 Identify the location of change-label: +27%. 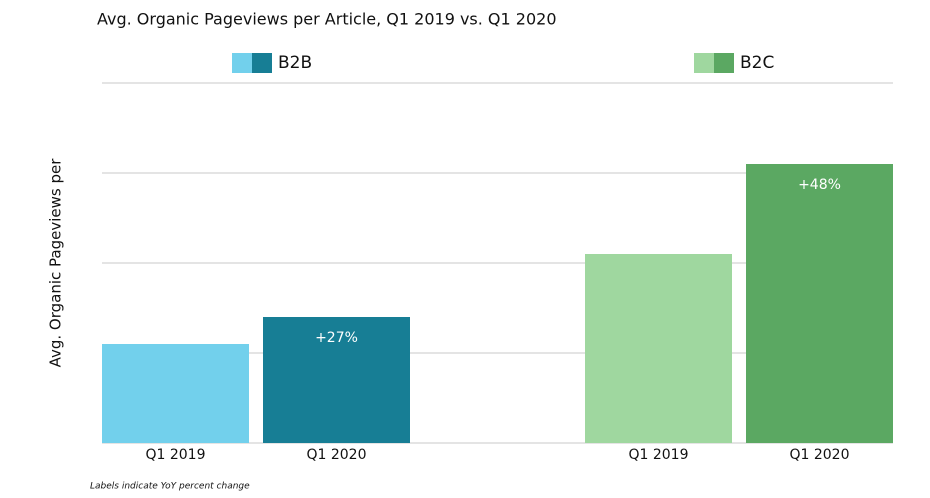
(336, 338).